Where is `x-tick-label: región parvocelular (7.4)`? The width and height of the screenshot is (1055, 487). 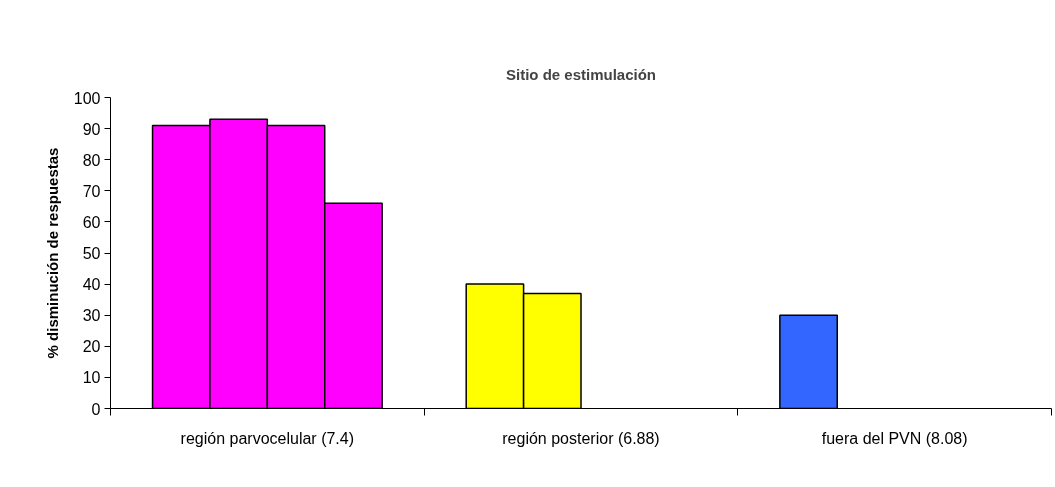
x-tick-label: región parvocelular (7.4) is located at coordinates (267, 438).